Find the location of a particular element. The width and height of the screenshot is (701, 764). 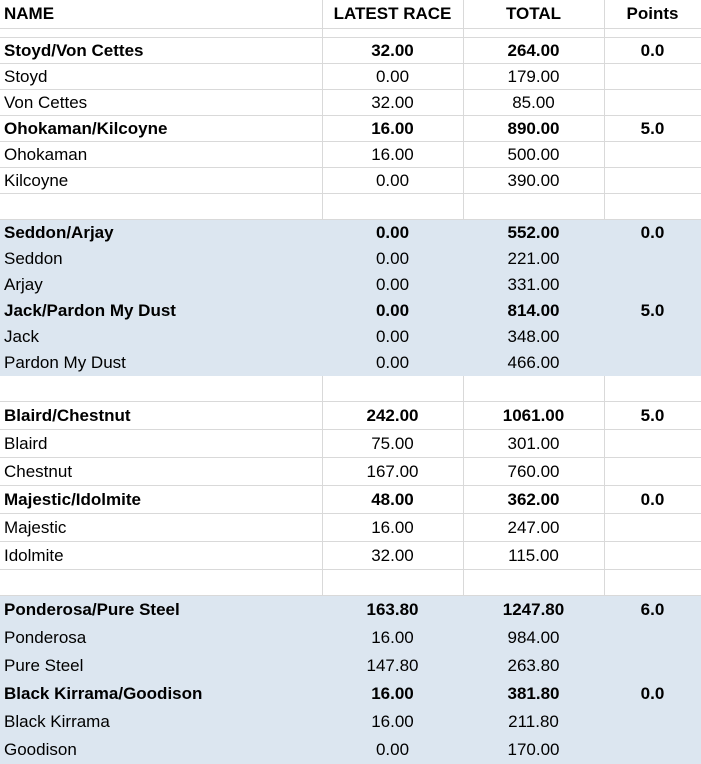

header-gap-row is located at coordinates (350, 33).